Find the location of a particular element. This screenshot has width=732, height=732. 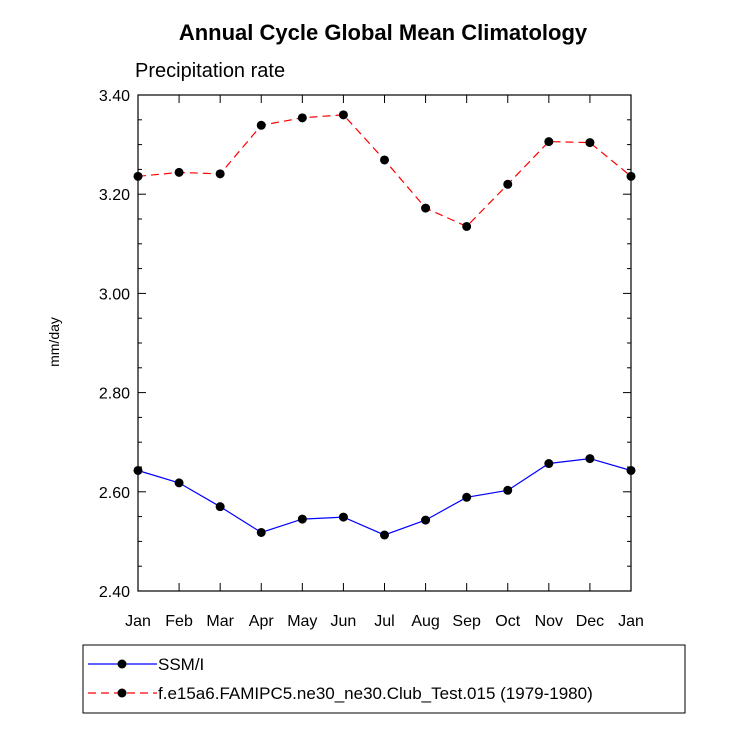

legend-marker-ssmi is located at coordinates (122, 664).